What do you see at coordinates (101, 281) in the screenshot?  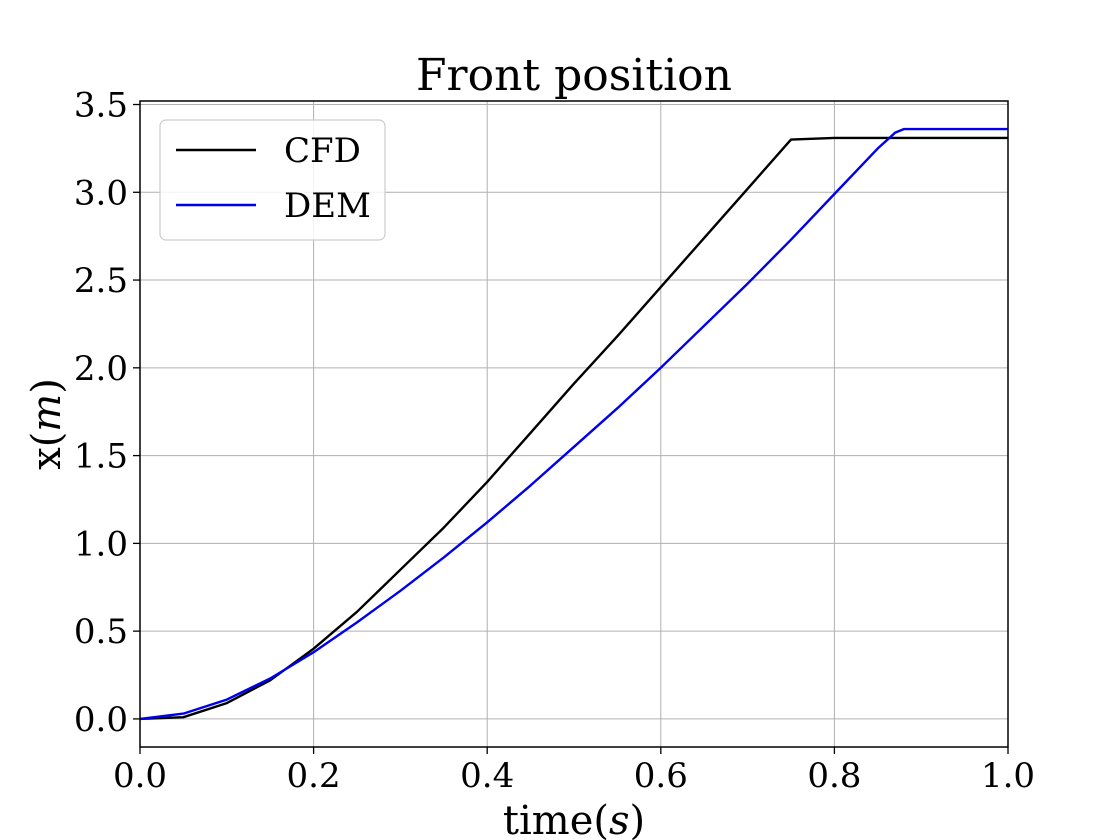 I see `y-tick-label: 2.5` at bounding box center [101, 281].